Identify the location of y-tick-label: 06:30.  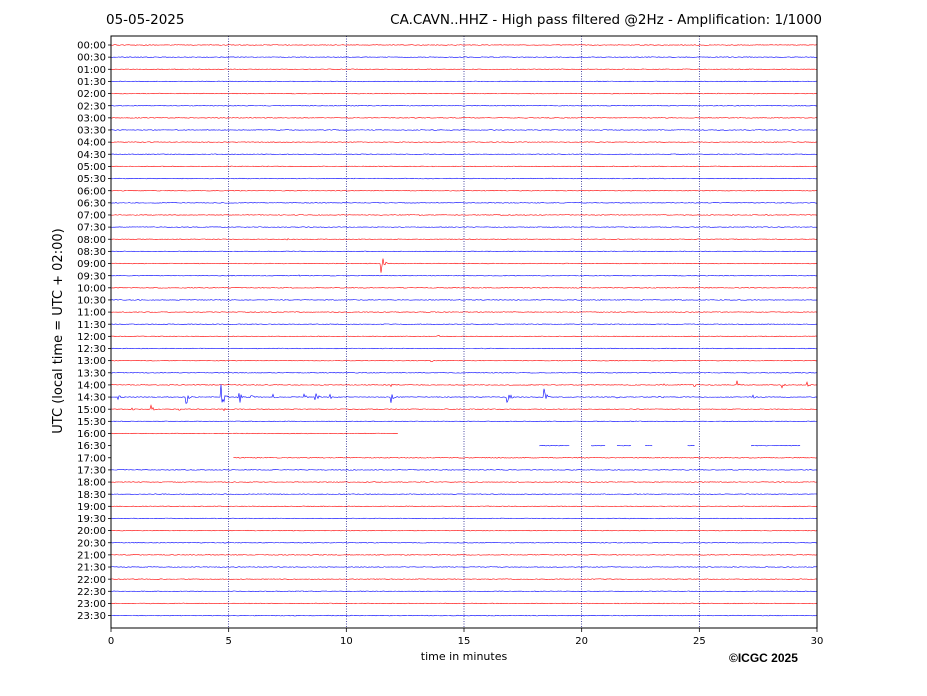
(91, 203).